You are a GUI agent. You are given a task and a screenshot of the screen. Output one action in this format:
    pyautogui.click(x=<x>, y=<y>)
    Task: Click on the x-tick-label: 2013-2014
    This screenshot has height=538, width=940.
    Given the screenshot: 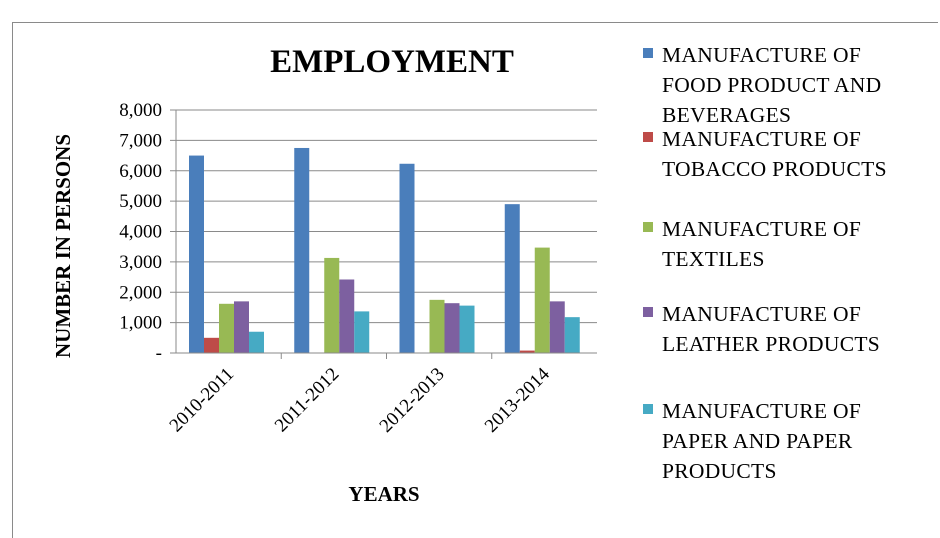 What is the action you would take?
    pyautogui.click(x=517, y=399)
    